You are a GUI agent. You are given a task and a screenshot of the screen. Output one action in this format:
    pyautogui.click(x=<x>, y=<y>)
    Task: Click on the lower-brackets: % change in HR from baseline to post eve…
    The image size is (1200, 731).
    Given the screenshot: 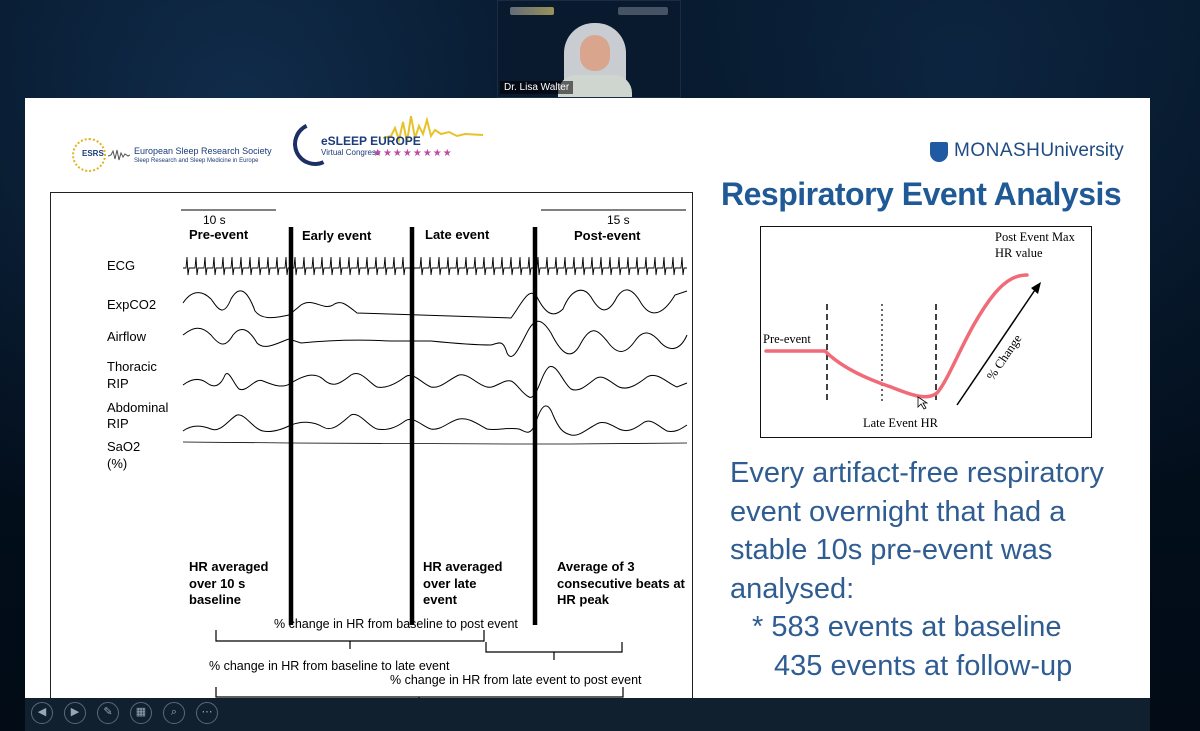 What is the action you would take?
    pyautogui.click(x=458, y=652)
    